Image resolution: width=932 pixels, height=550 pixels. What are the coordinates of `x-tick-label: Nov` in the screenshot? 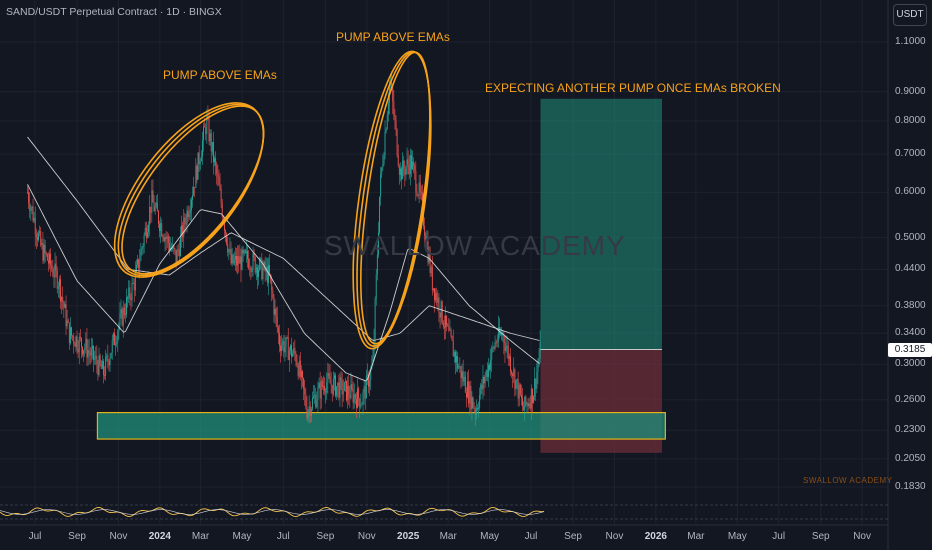 It's located at (862, 536).